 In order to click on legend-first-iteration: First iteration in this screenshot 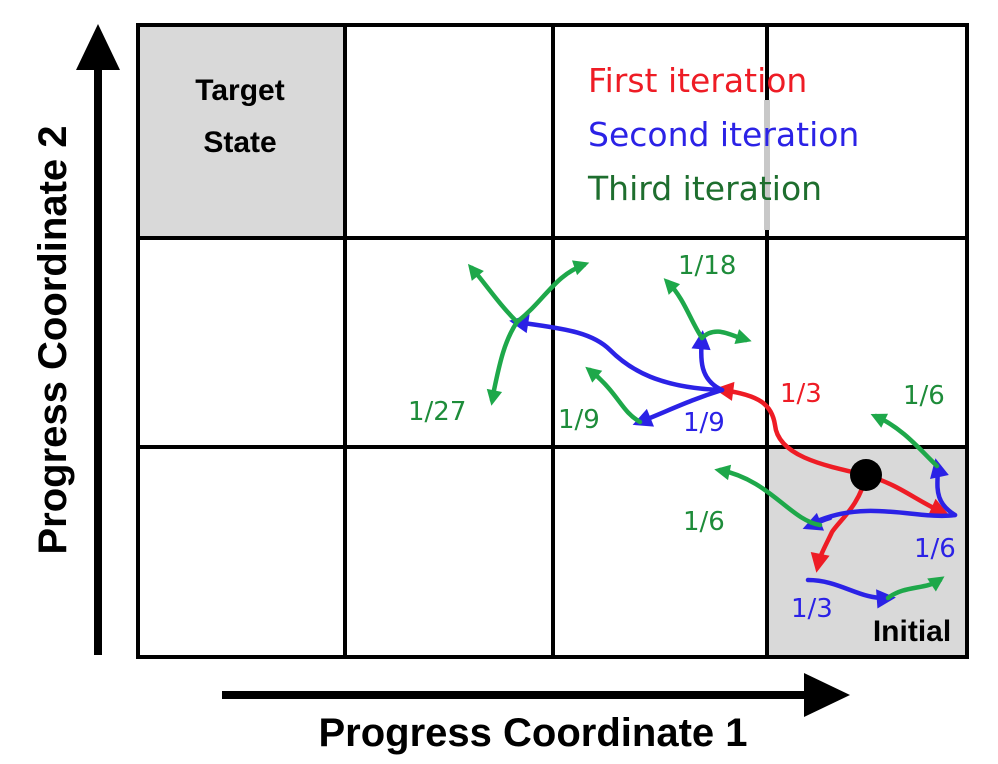, I will do `click(697, 80)`.